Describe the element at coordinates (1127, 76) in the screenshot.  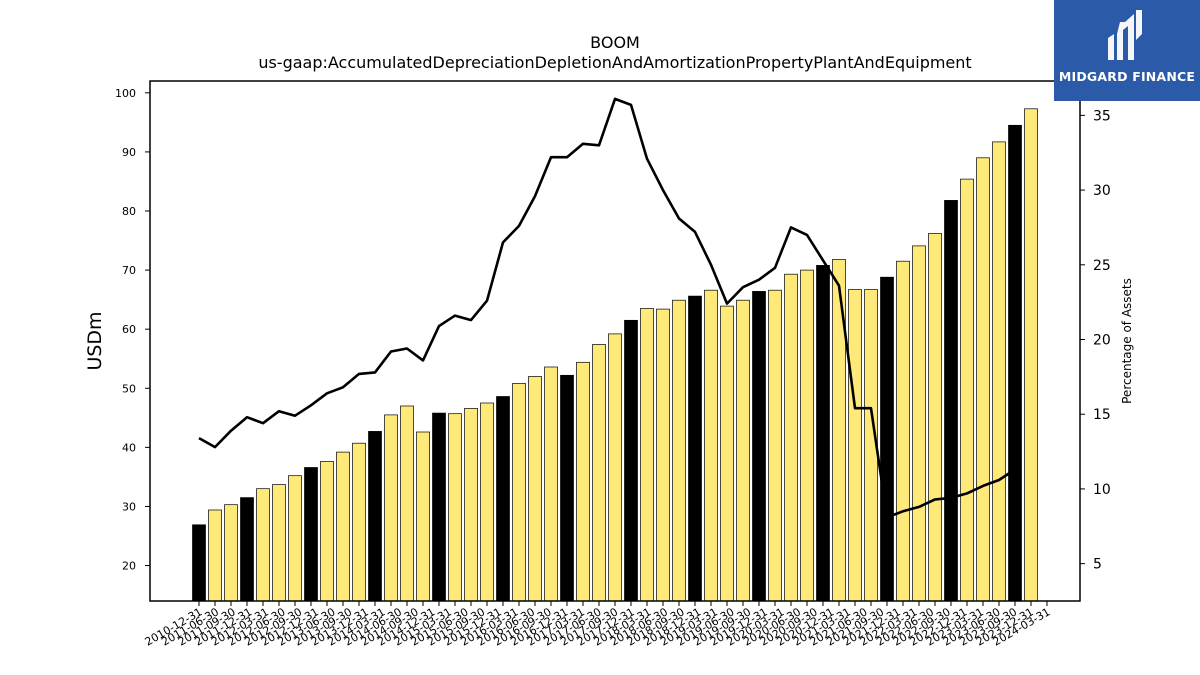
I see `logo-text: MIDGARD FINANCE` at that location.